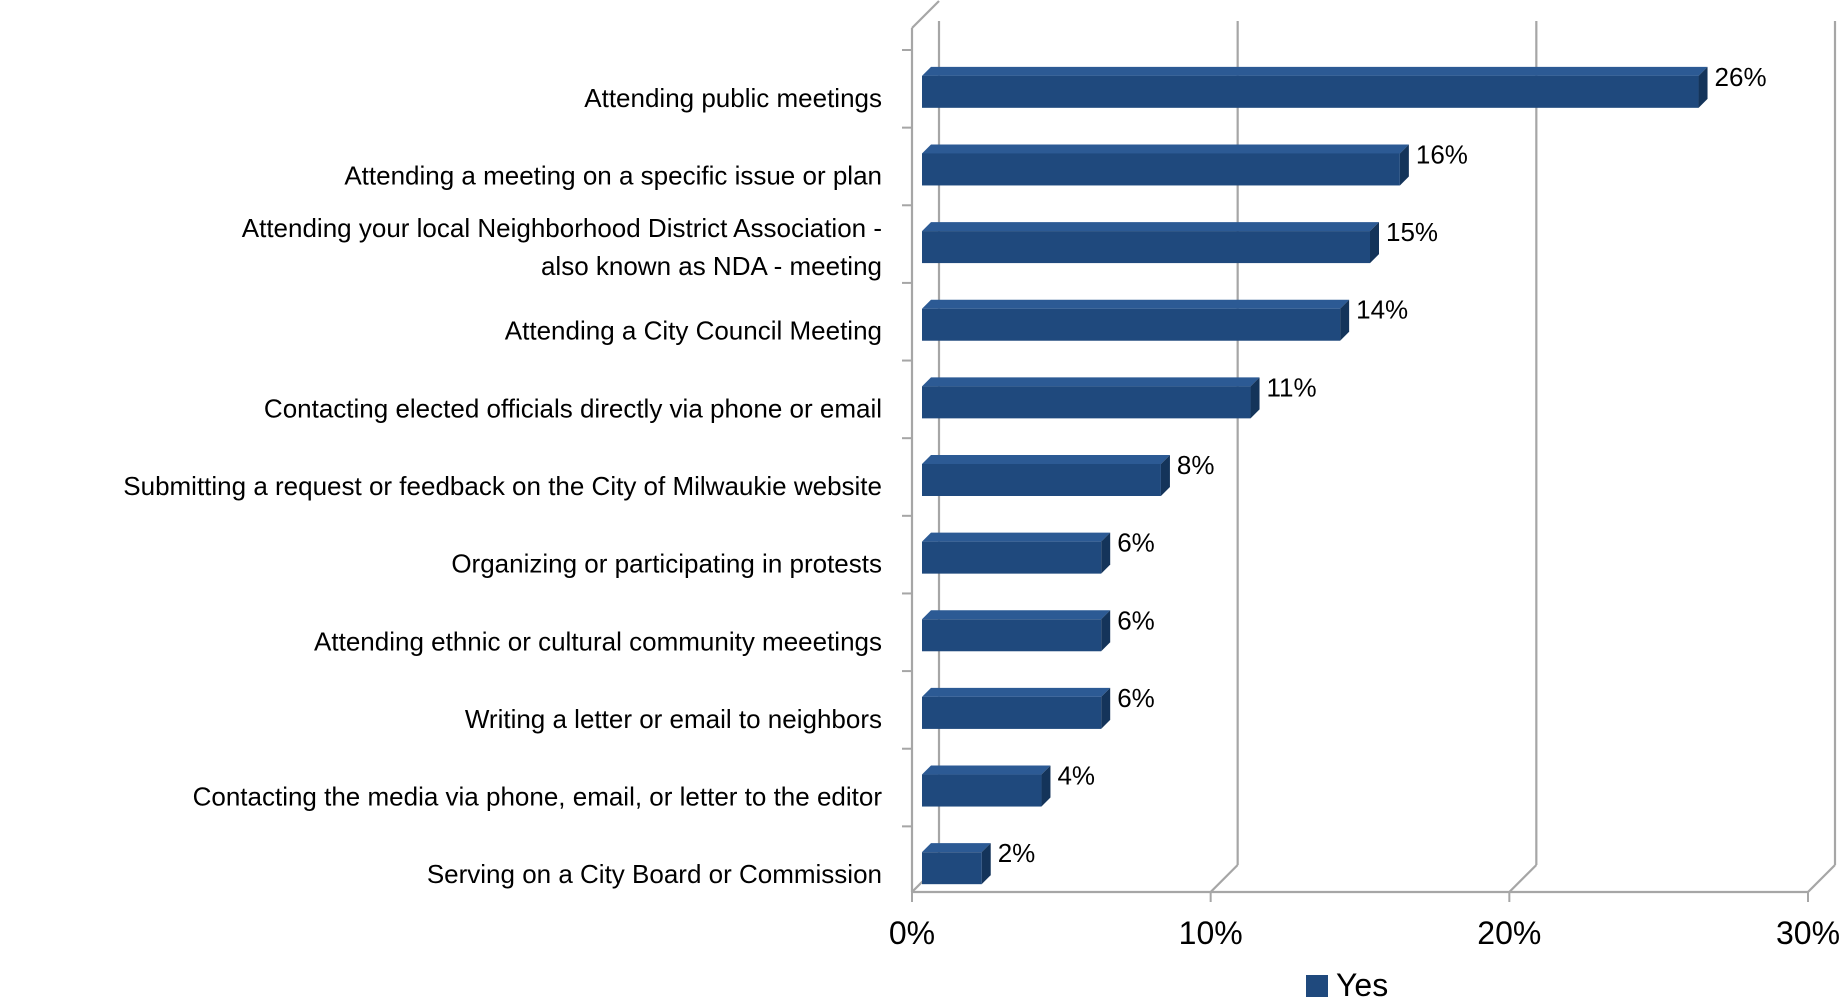 This screenshot has height=1001, width=1844. What do you see at coordinates (733, 98) in the screenshot?
I see `category-label: Attending public meetings` at bounding box center [733, 98].